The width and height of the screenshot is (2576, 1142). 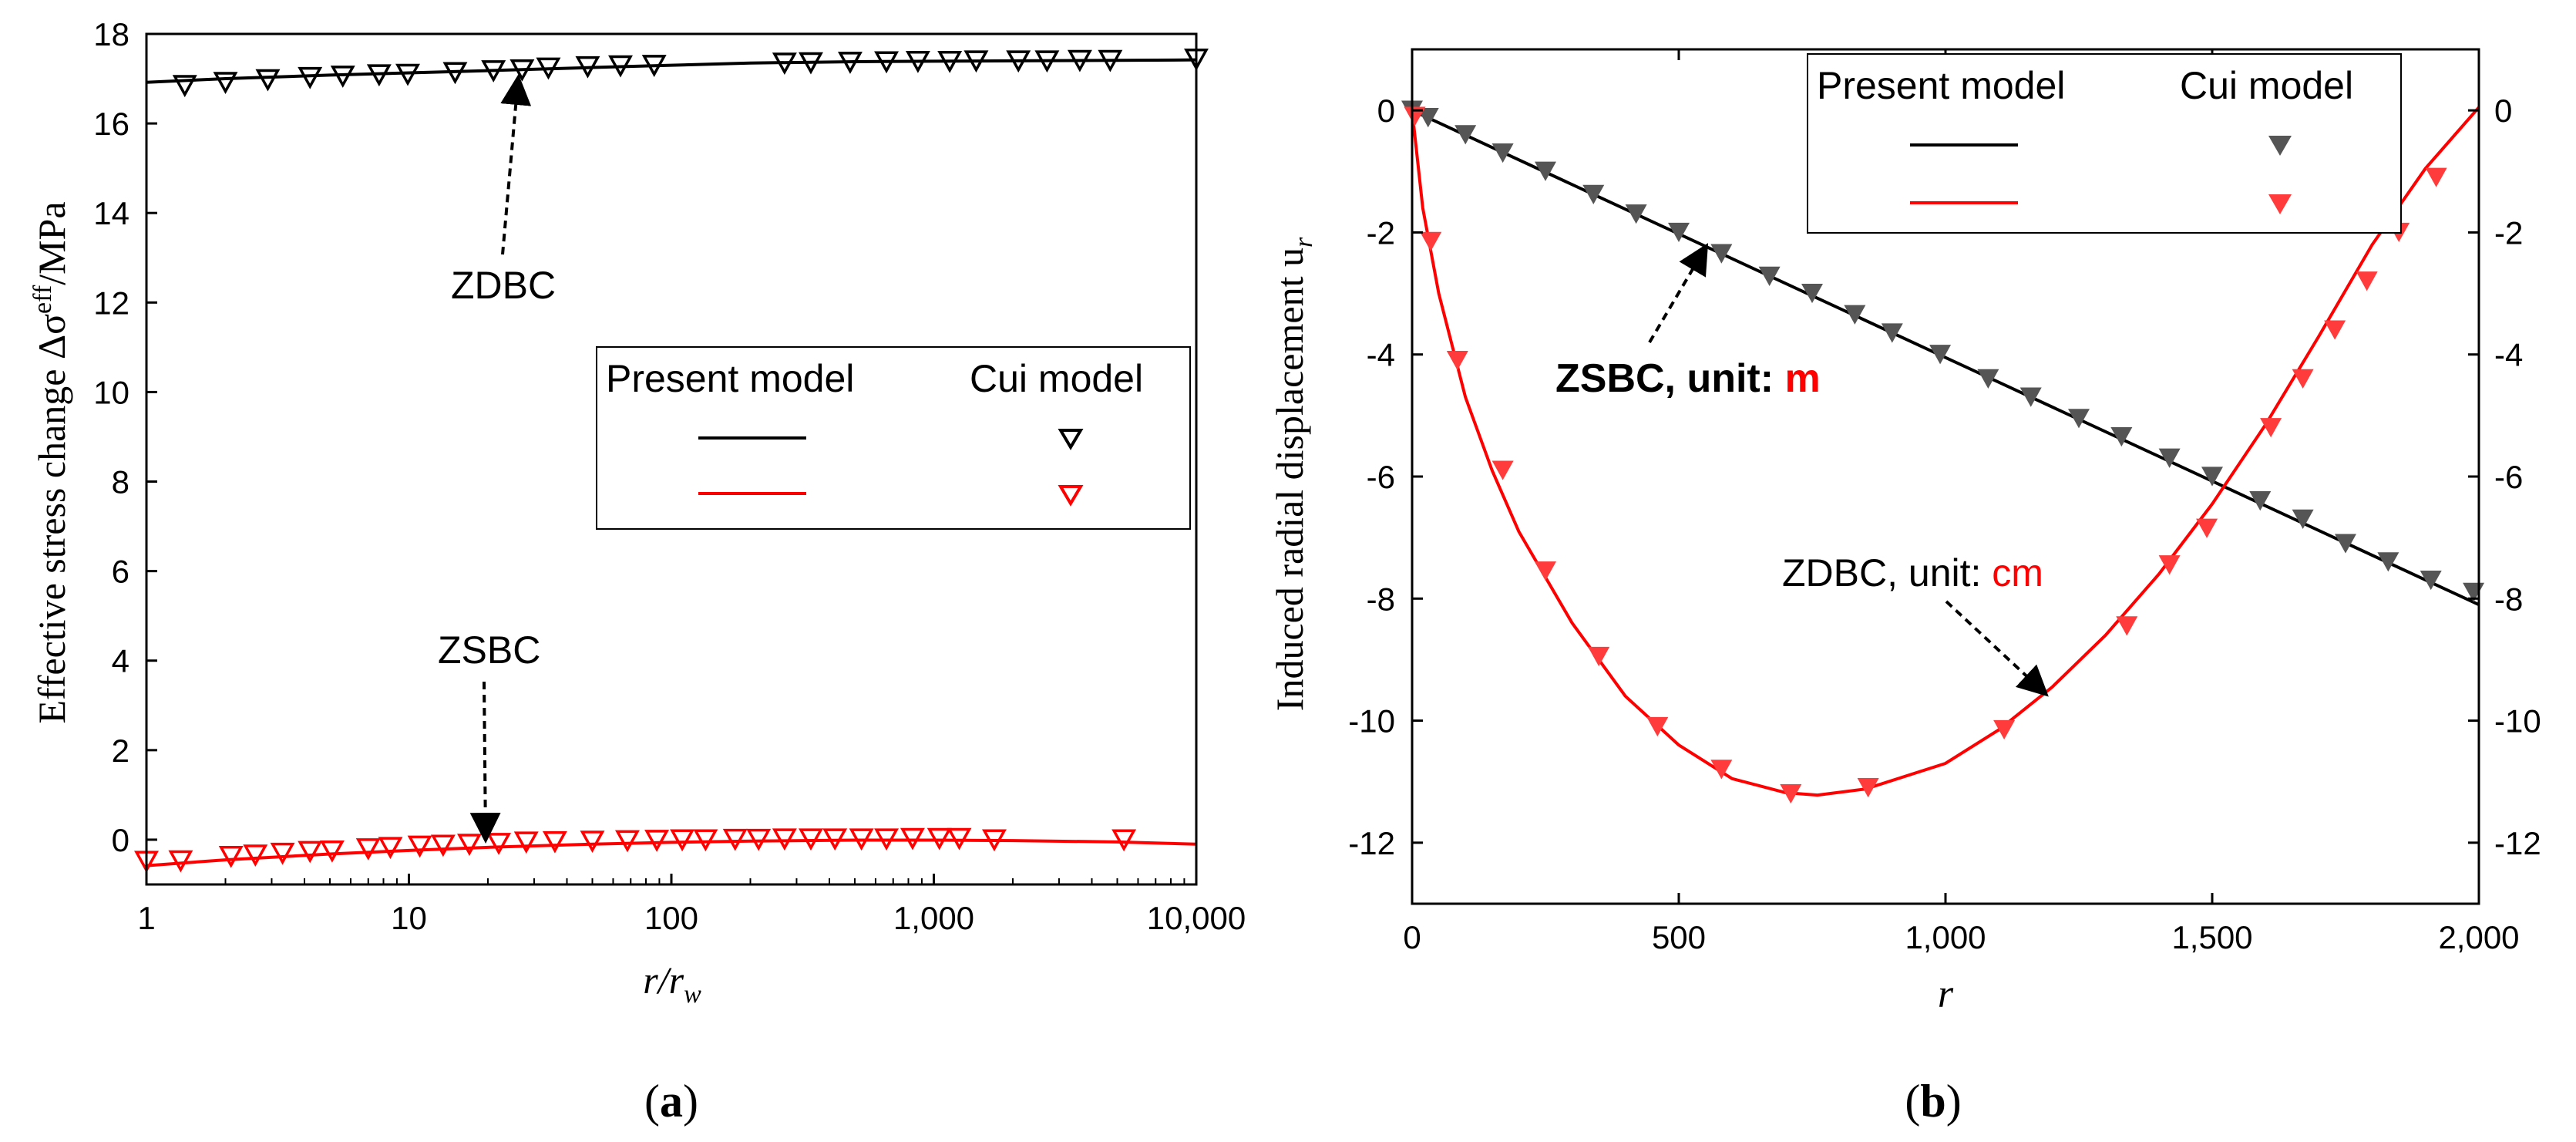 I want to click on panel-a-x-tick-label: 1, so click(x=146, y=918).